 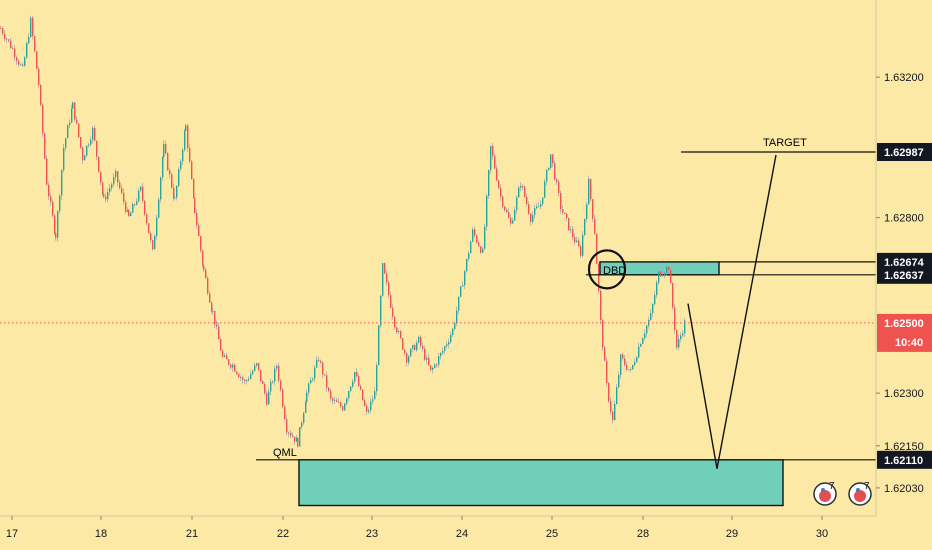 What do you see at coordinates (283, 534) in the screenshot?
I see `x-tick-label: 22` at bounding box center [283, 534].